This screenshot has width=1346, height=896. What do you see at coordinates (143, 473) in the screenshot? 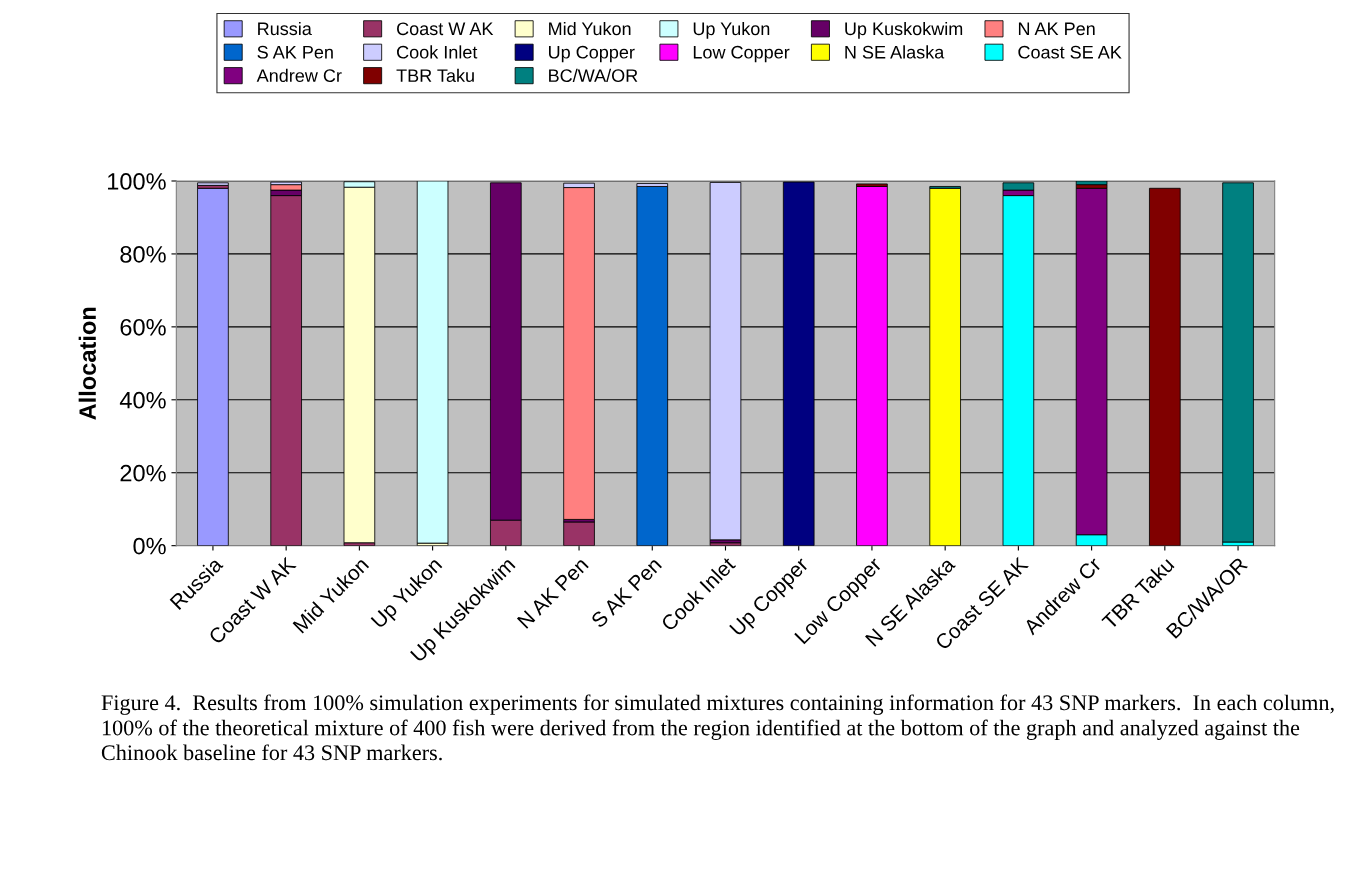
I see `y-tick-label: 20%` at bounding box center [143, 473].